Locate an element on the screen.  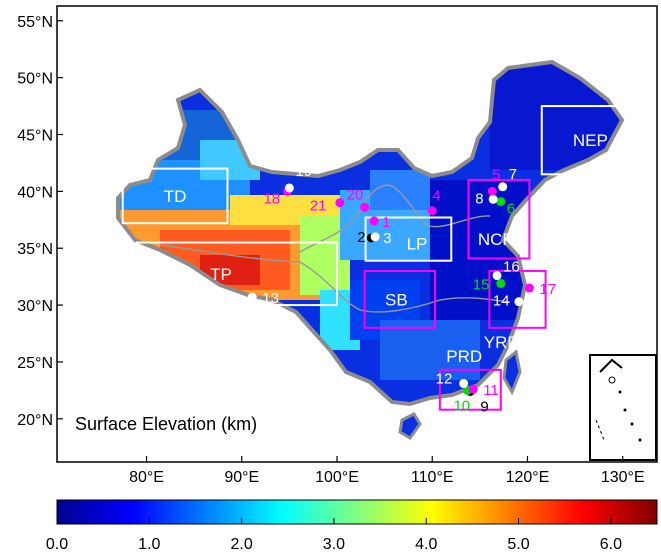
map-title: Surface Elevation (km) is located at coordinates (166, 424).